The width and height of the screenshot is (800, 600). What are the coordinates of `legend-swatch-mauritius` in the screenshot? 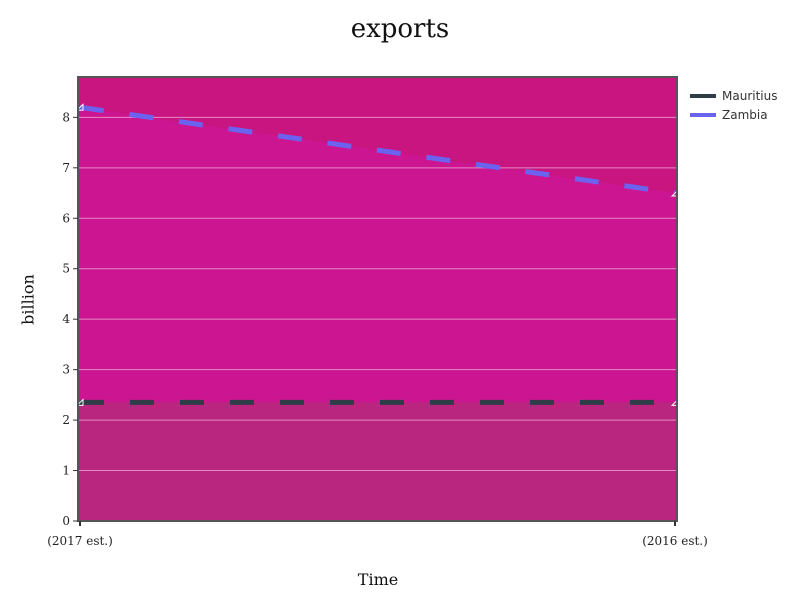 It's located at (703, 95).